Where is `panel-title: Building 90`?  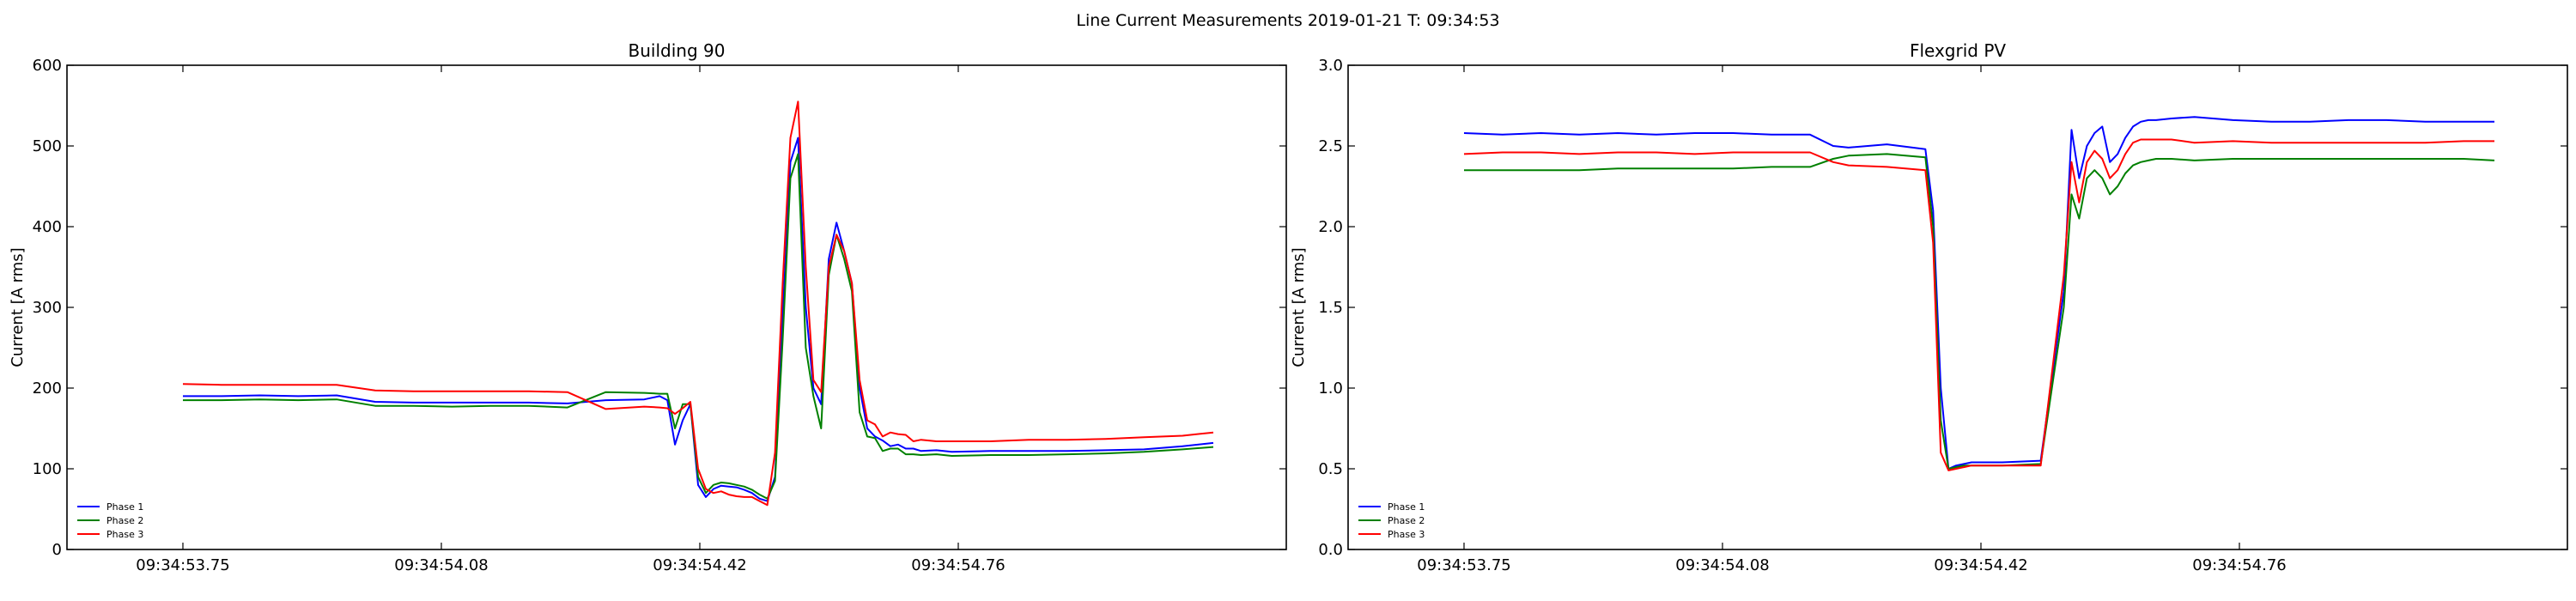
panel-title: Building 90 is located at coordinates (678, 50).